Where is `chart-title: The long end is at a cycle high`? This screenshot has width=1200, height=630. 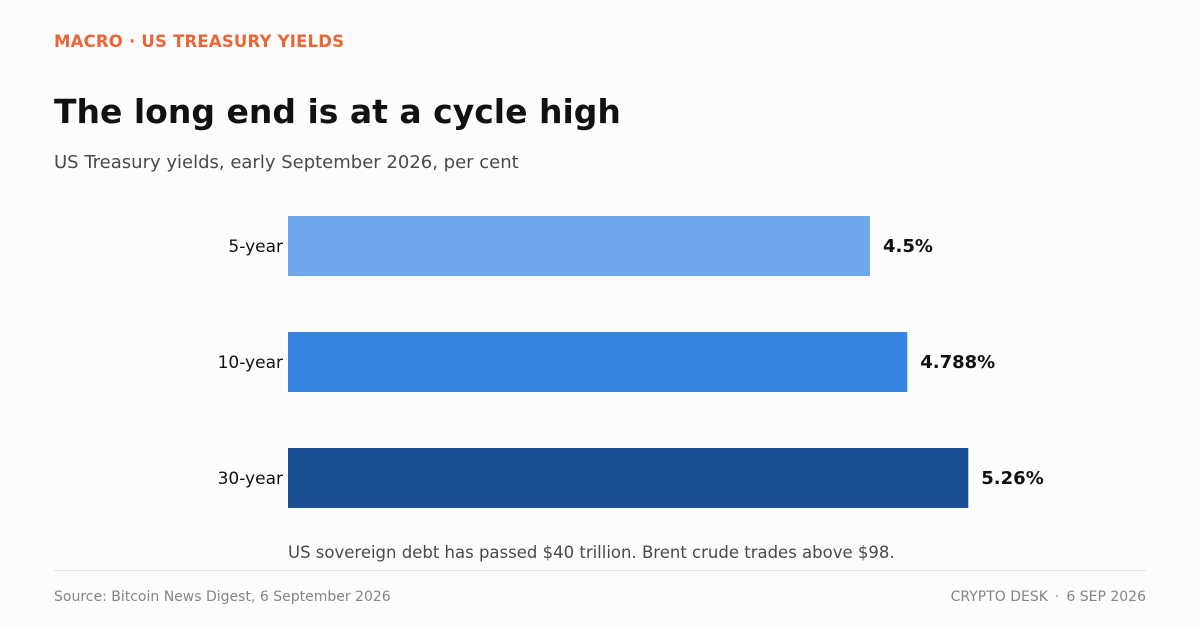 chart-title: The long end is at a cycle high is located at coordinates (337, 111).